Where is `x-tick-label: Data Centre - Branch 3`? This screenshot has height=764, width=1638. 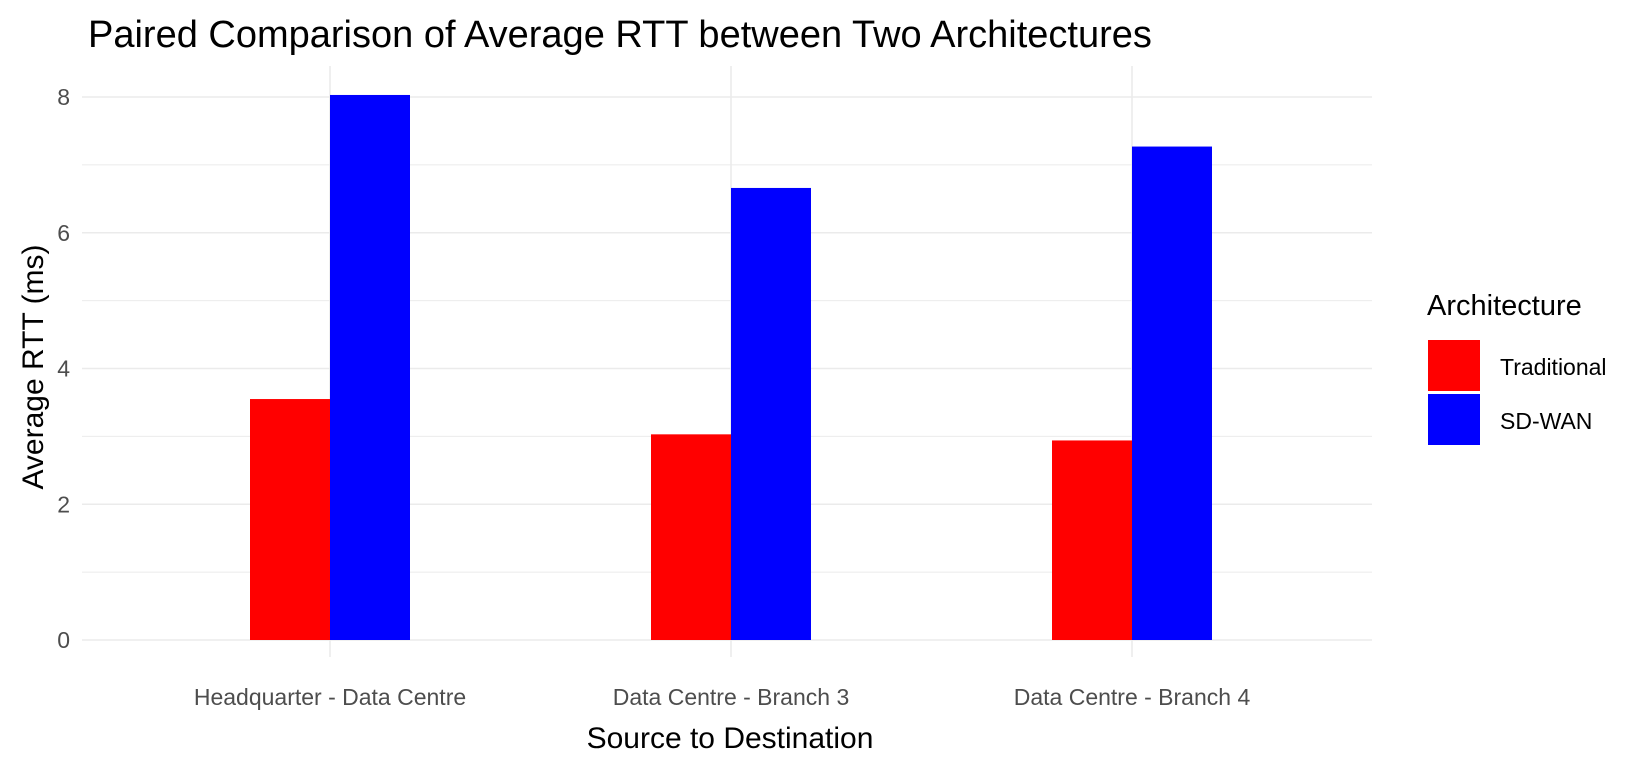
x-tick-label: Data Centre - Branch 3 is located at coordinates (731, 697).